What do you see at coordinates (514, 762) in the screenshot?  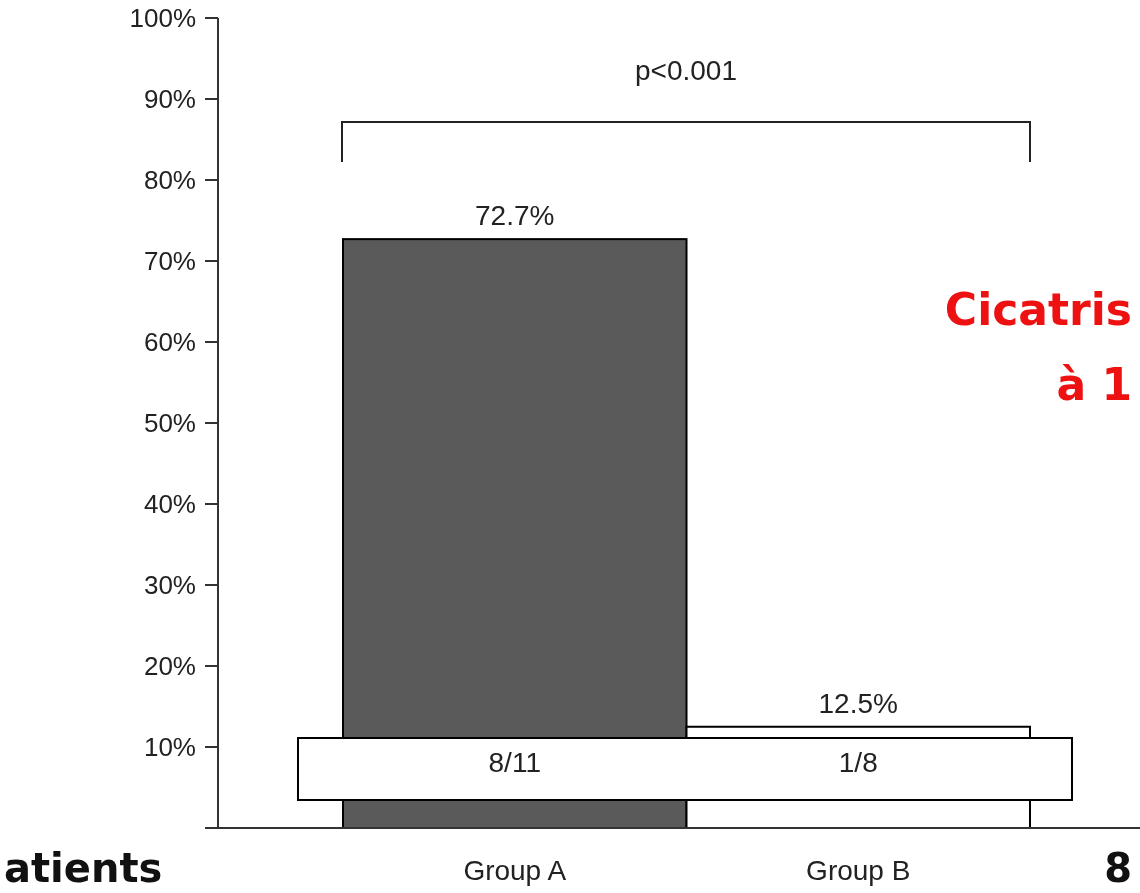 I see `annotation: 8/11` at bounding box center [514, 762].